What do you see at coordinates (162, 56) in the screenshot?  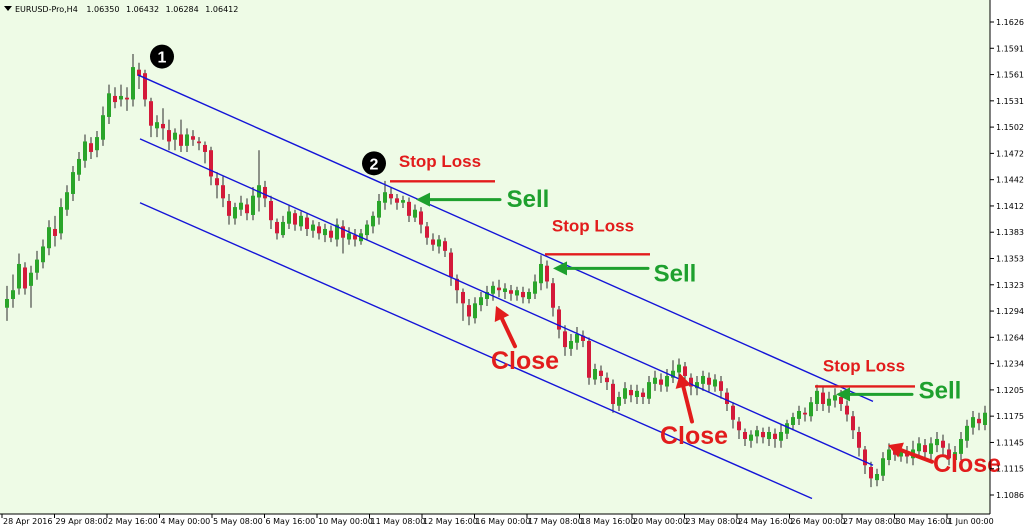 I see `marker-1: 1` at bounding box center [162, 56].